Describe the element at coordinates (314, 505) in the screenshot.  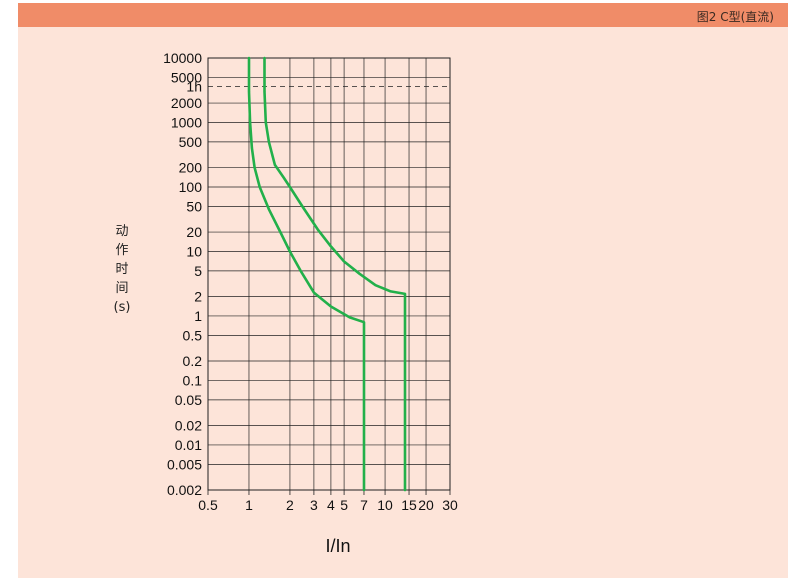
I see `x-tick-label: 3` at that location.